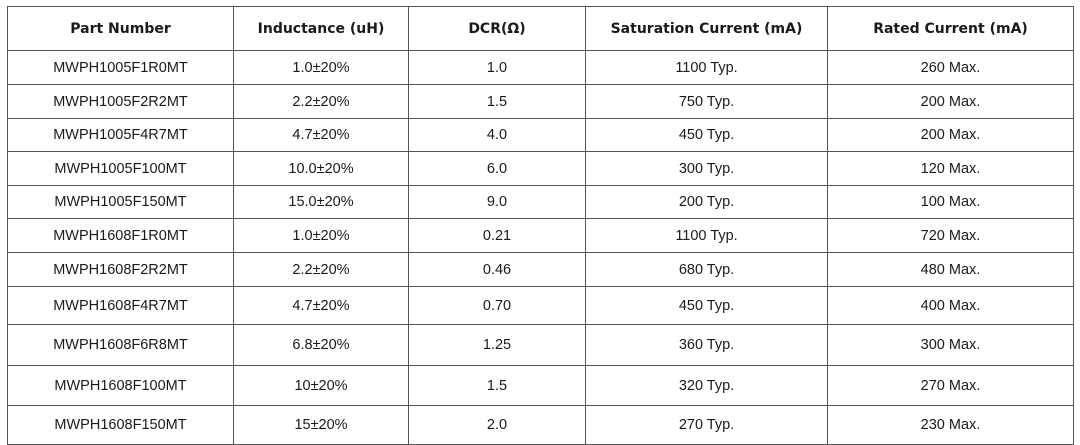 The height and width of the screenshot is (445, 1080). What do you see at coordinates (120, 269) in the screenshot?
I see `table-cell: MWPH1608F2R2MT` at bounding box center [120, 269].